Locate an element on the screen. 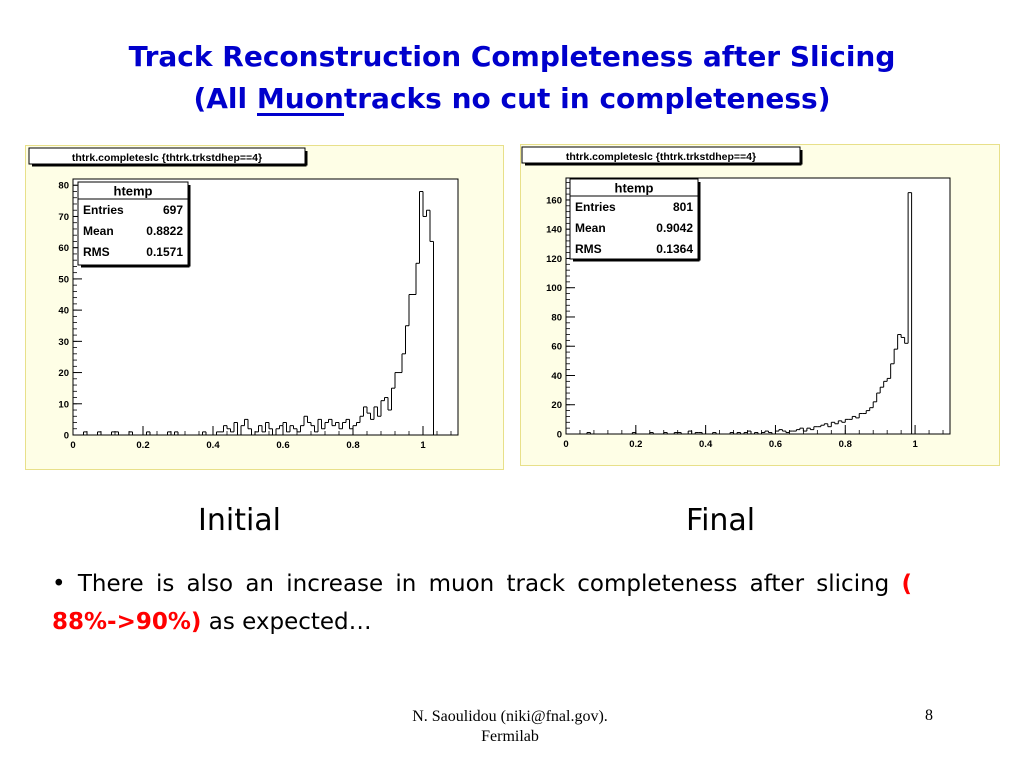 The image size is (1024, 768). stats-value: 0.1571 is located at coordinates (164, 252).